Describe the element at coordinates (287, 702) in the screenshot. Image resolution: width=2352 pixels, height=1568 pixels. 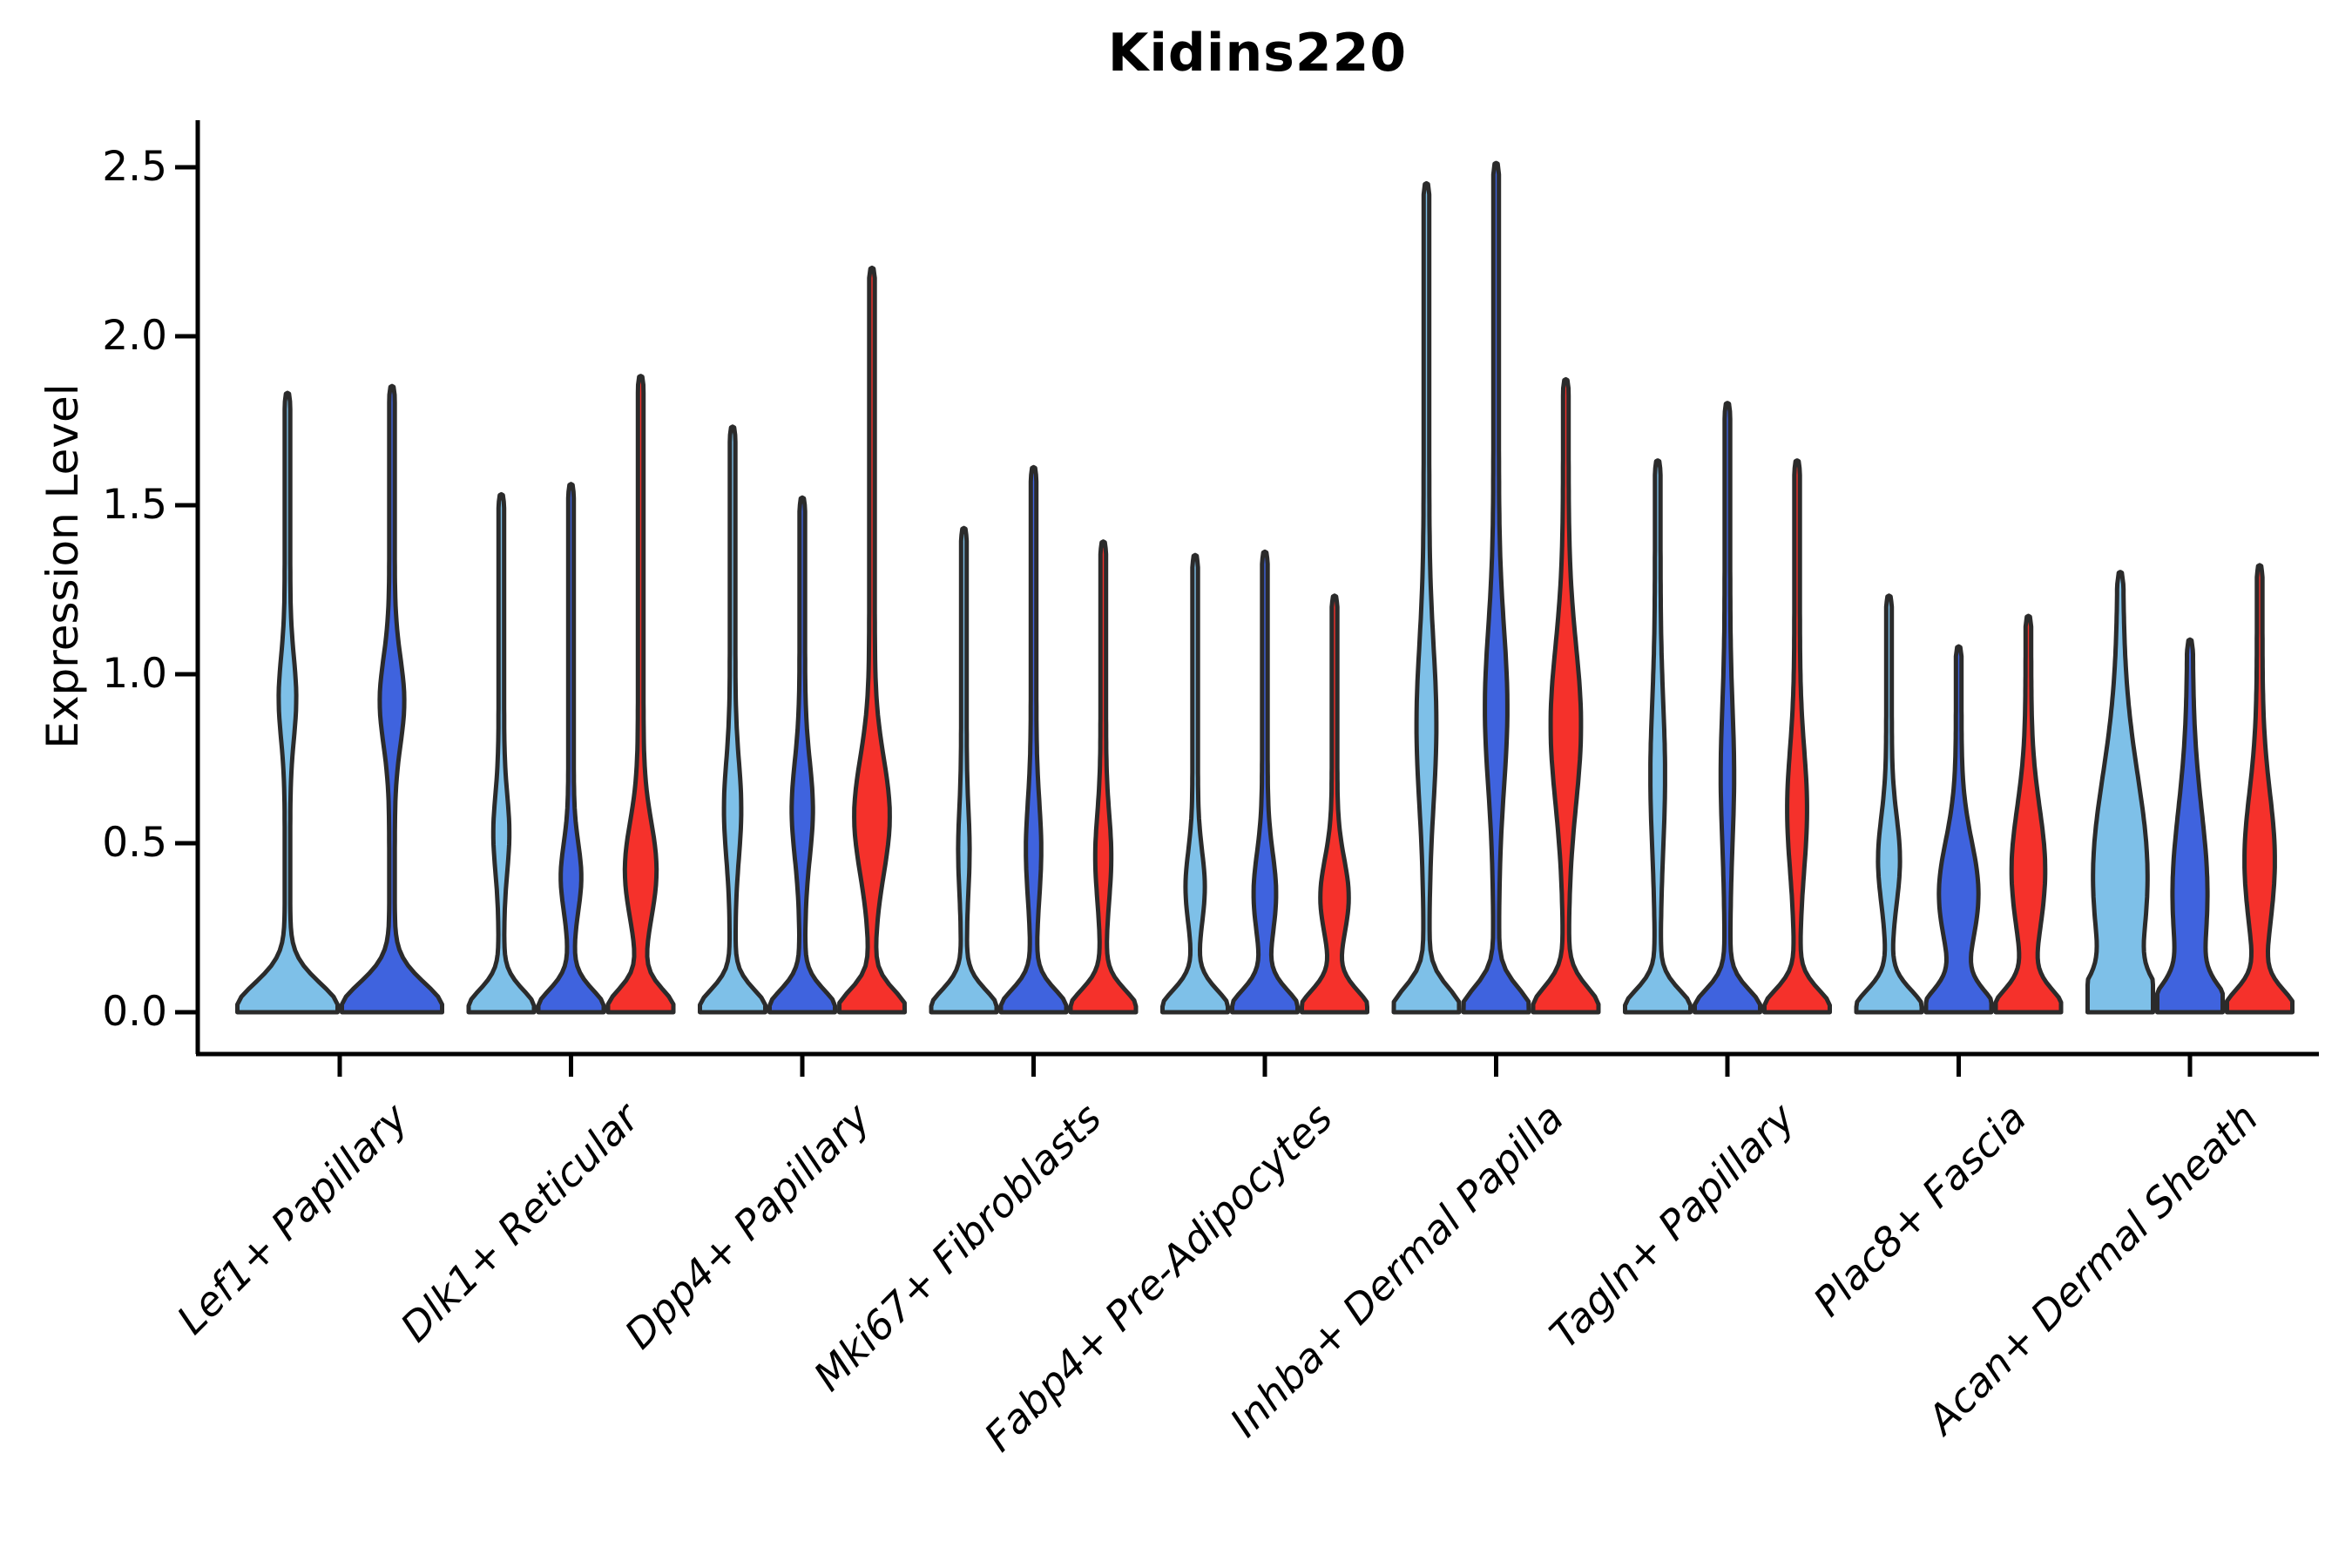
I see `violin-0-blue_light` at that location.